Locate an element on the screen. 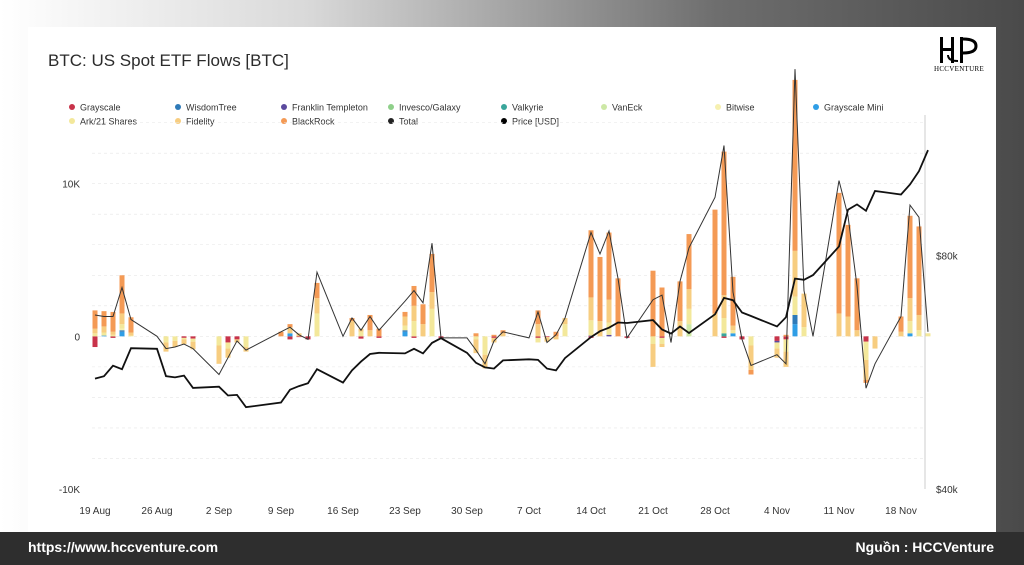  legend-label: VanEck is located at coordinates (627, 108).